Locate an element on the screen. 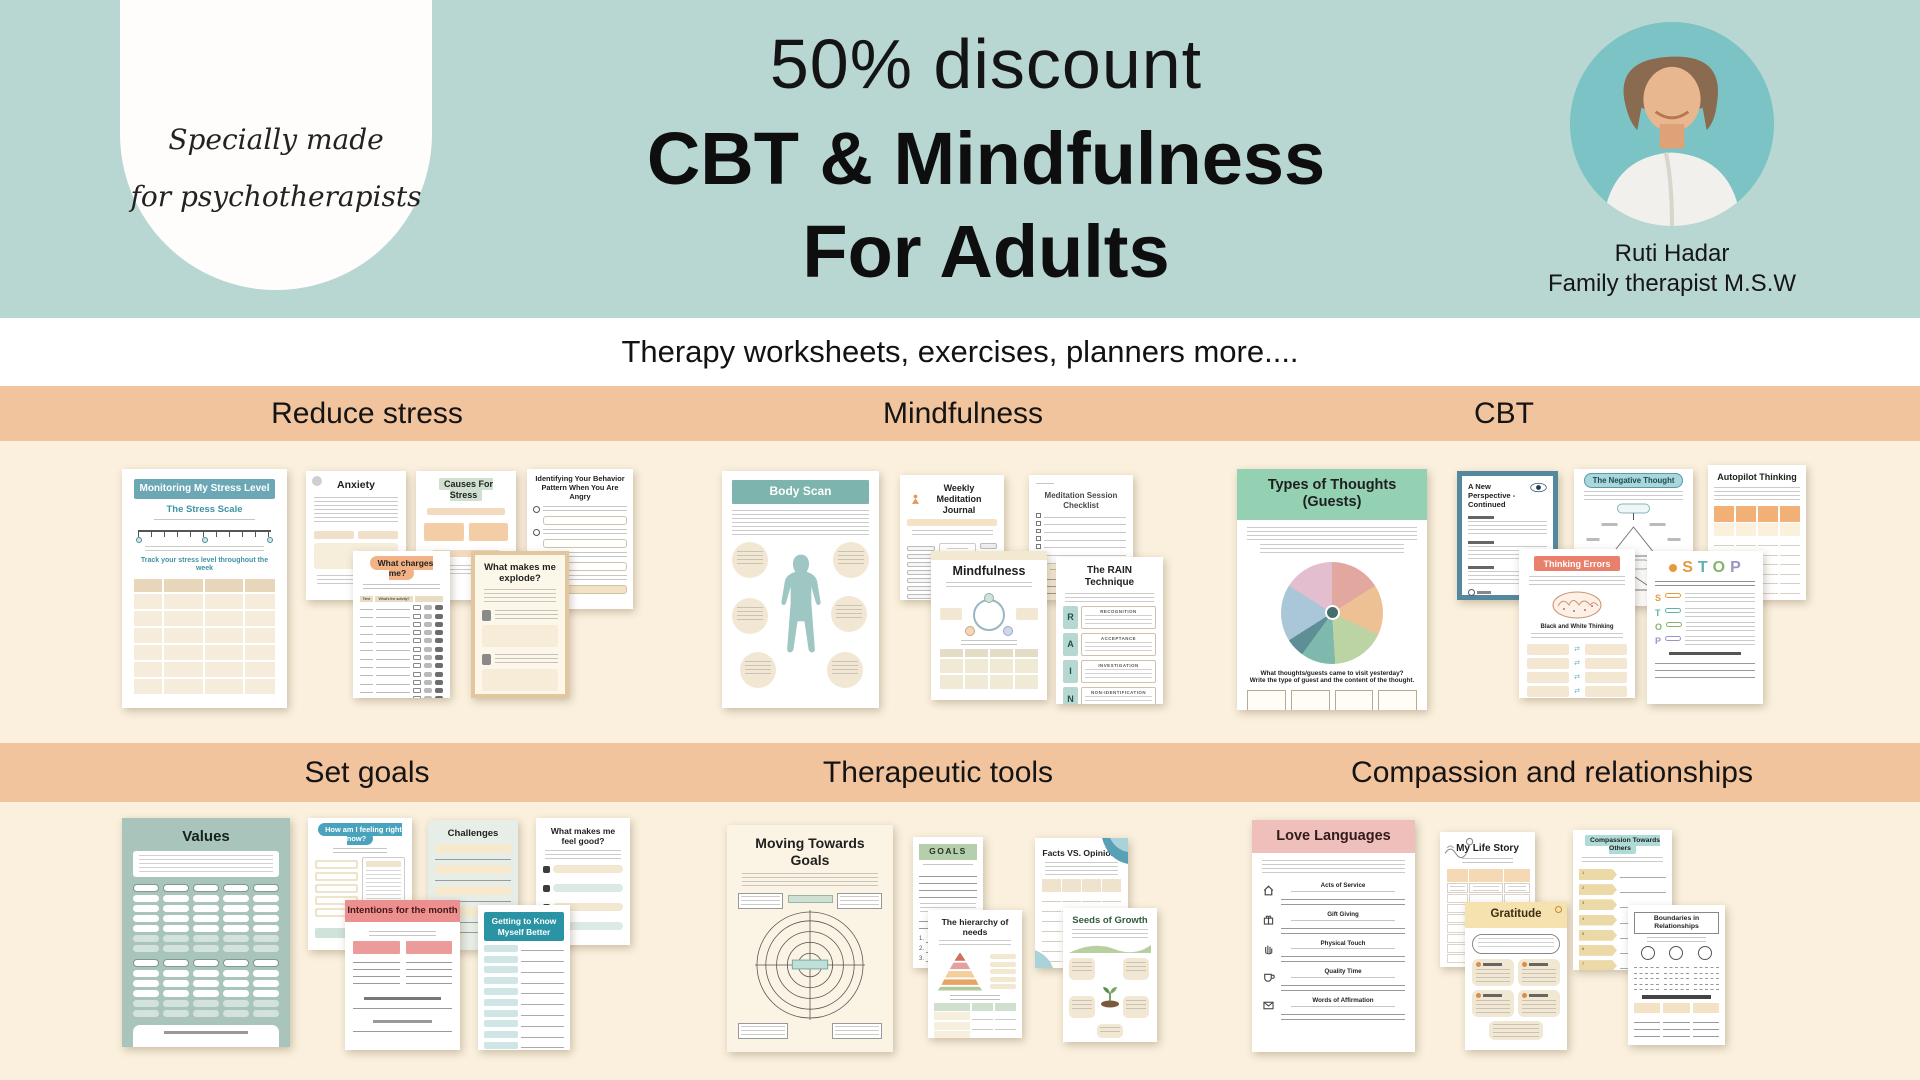  love-language-label: Words of Affirmation is located at coordinates (1343, 1000).